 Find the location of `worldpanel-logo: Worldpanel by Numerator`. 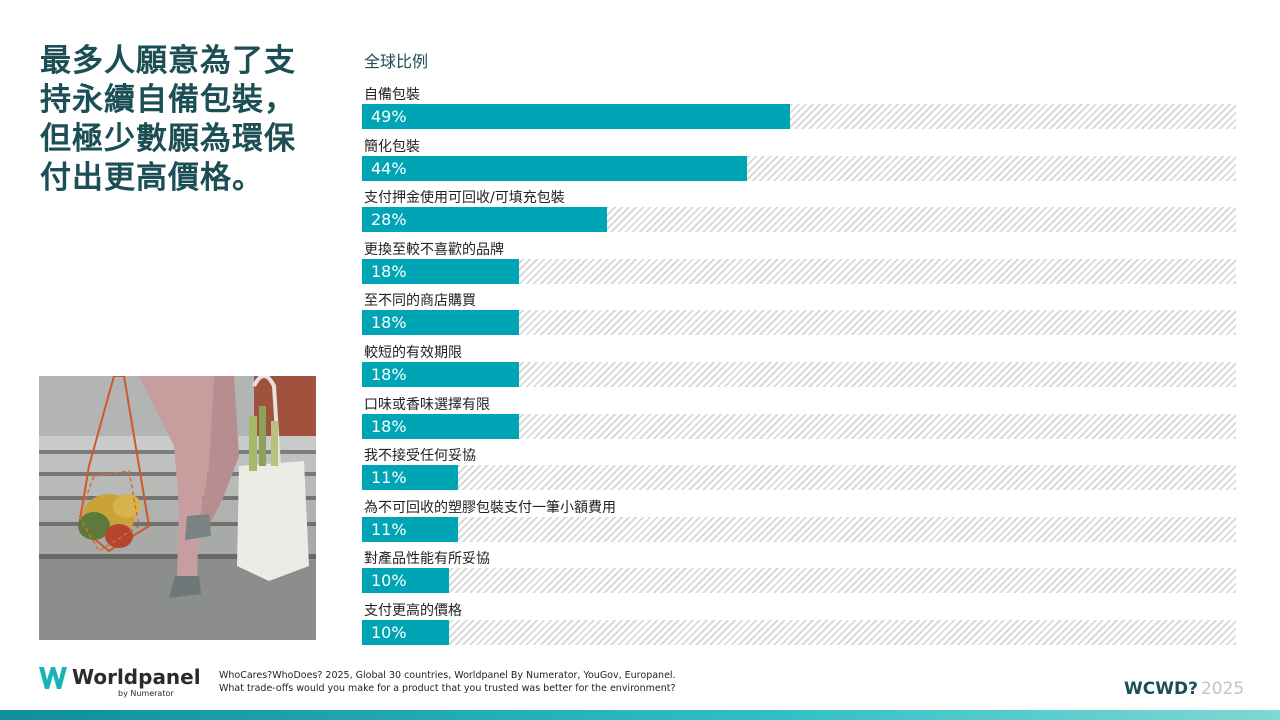

worldpanel-logo: Worldpanel by Numerator is located at coordinates (119, 683).